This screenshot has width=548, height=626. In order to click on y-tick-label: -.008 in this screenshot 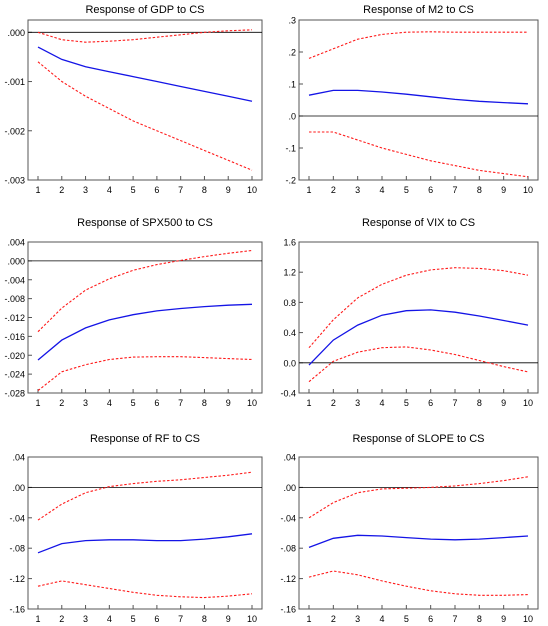, I will do `click(14, 299)`.